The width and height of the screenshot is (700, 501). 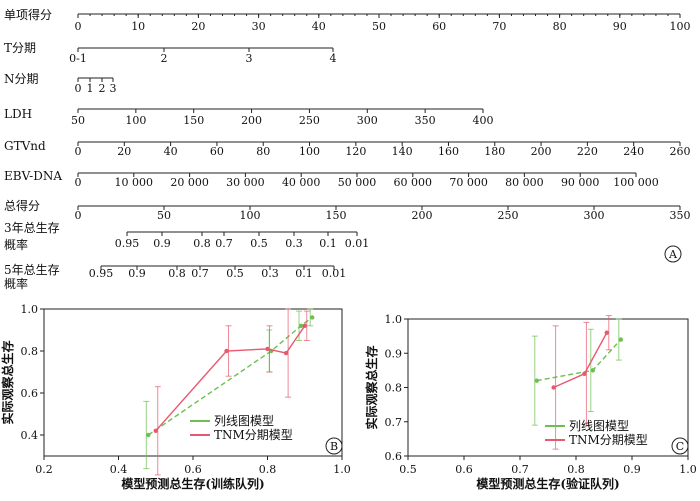 I want to click on y-tick-label: 0.7, so click(x=394, y=422).